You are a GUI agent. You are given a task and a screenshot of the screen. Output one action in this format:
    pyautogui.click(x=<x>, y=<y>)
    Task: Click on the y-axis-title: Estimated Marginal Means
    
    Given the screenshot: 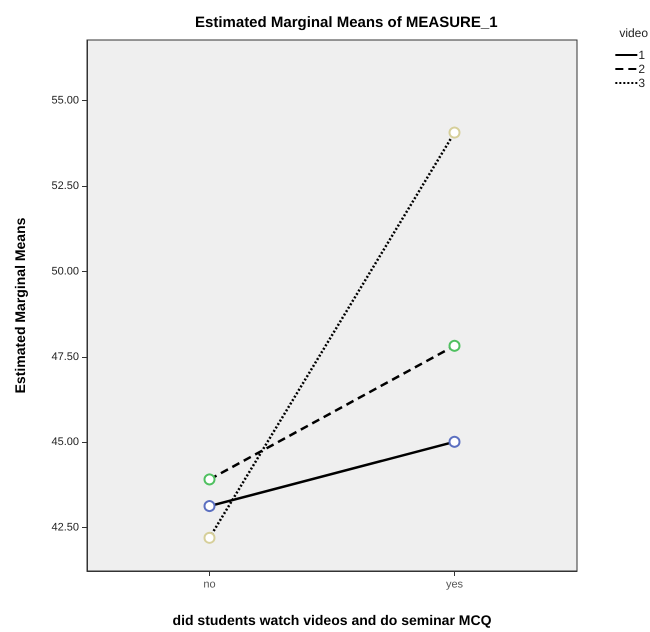 What is the action you would take?
    pyautogui.click(x=20, y=305)
    